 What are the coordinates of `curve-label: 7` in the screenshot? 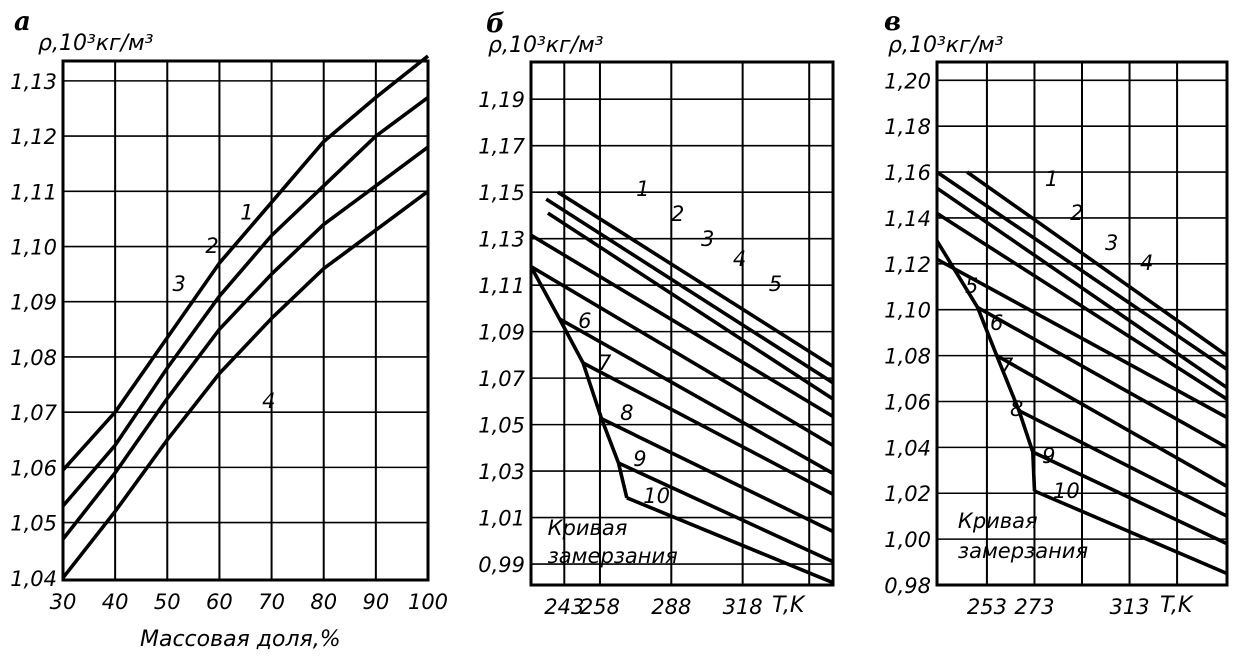 It's located at (1007, 366).